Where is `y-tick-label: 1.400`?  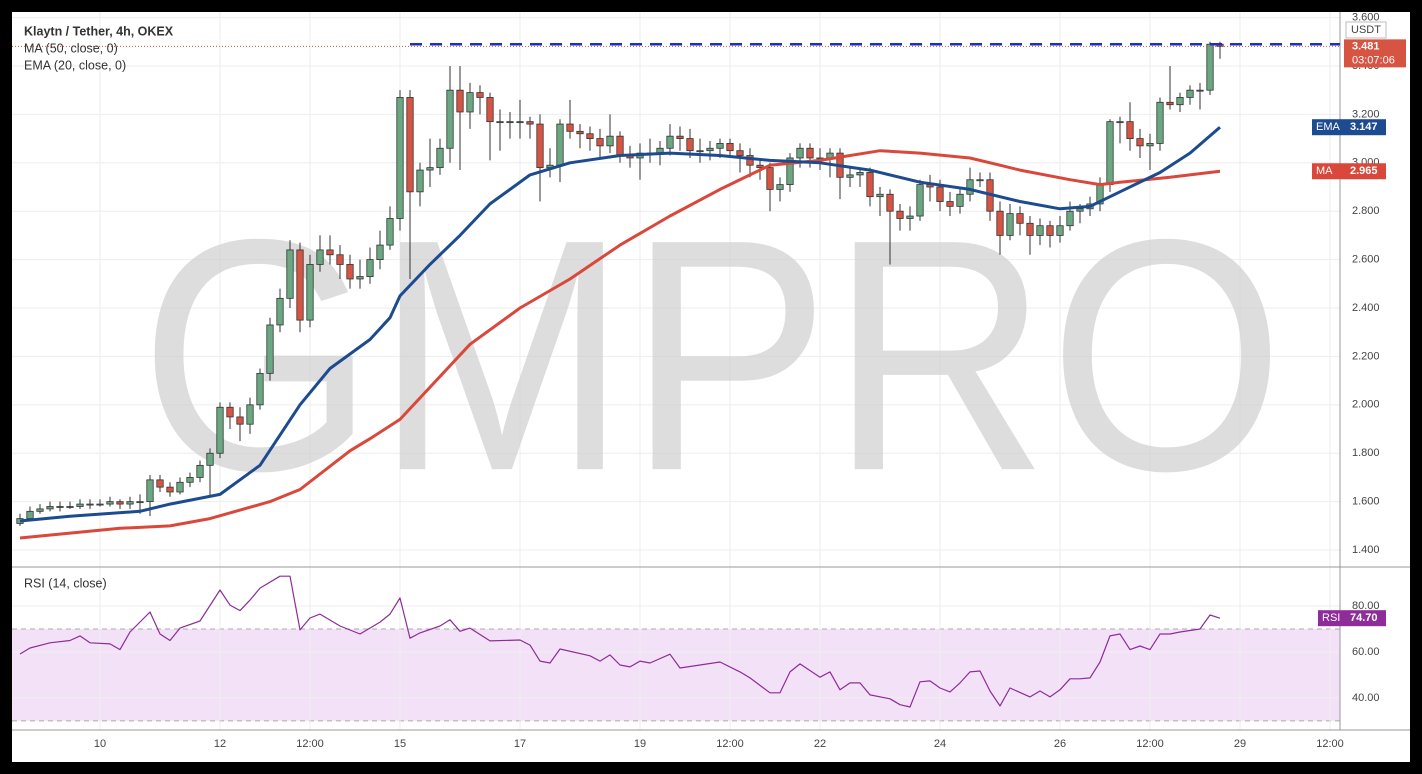
y-tick-label: 1.400 is located at coordinates (1366, 550).